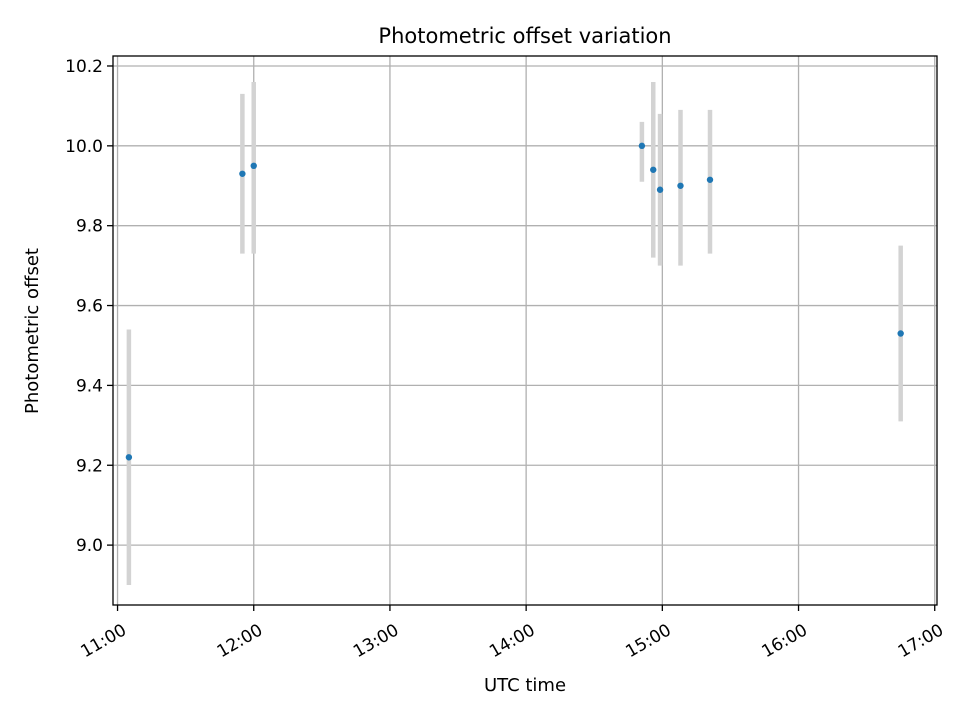  Describe the element at coordinates (524, 36) in the screenshot. I see `chart-title: Photometric offset variation` at that location.